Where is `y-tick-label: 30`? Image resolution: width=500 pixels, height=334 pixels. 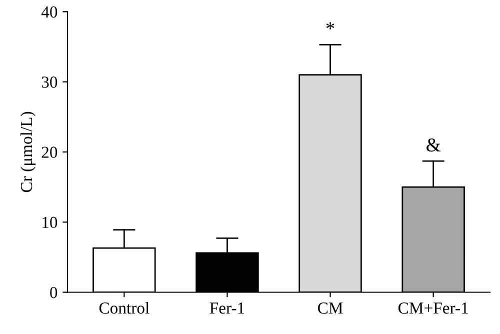
y-tick-label: 30 is located at coordinates (50, 82).